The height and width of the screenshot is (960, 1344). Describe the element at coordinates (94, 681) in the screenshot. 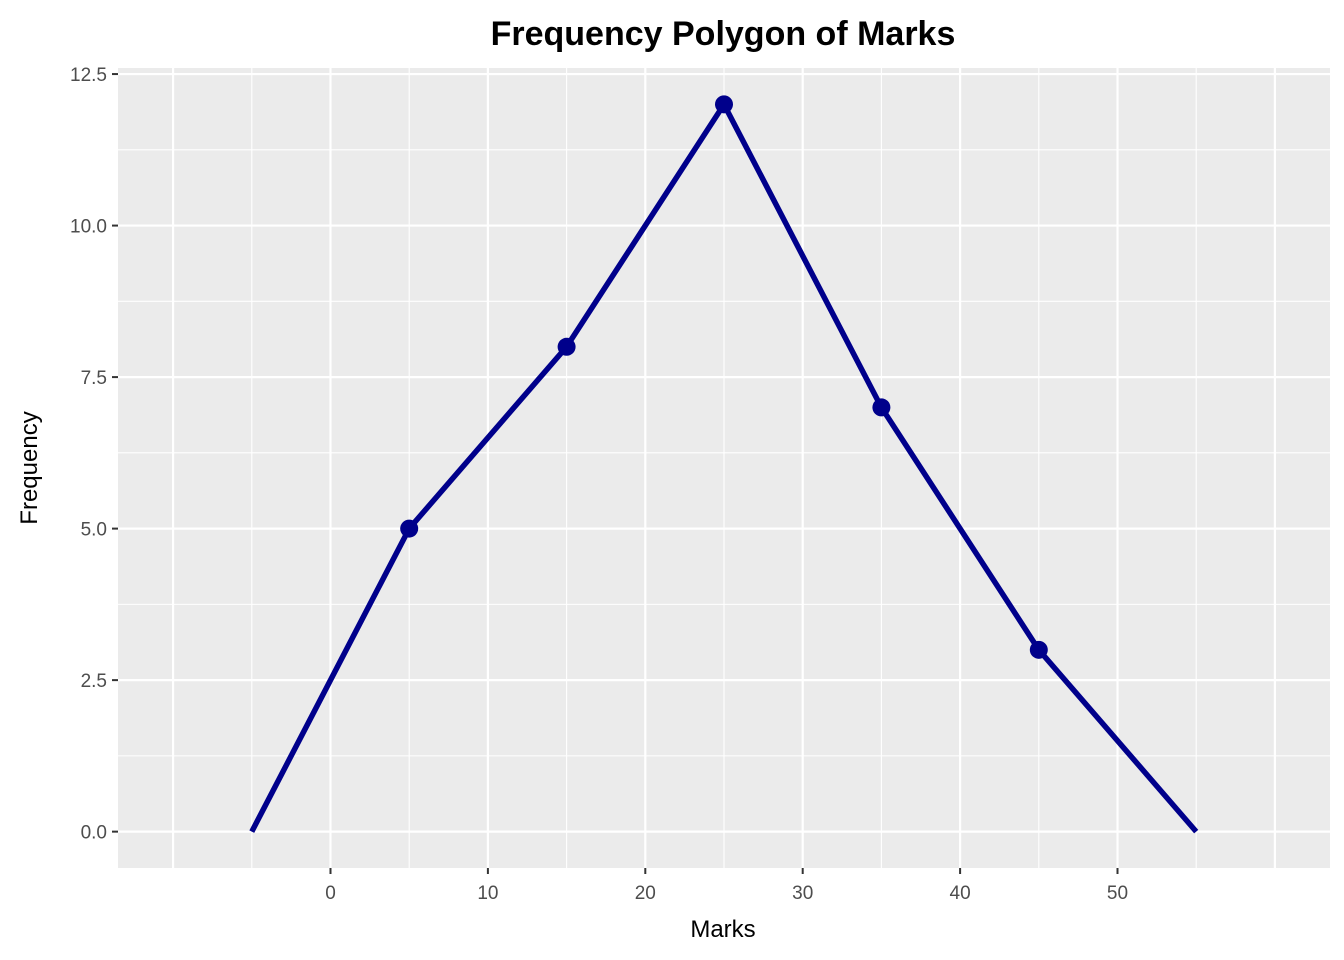

I see `y-tick-label: 2.5` at that location.